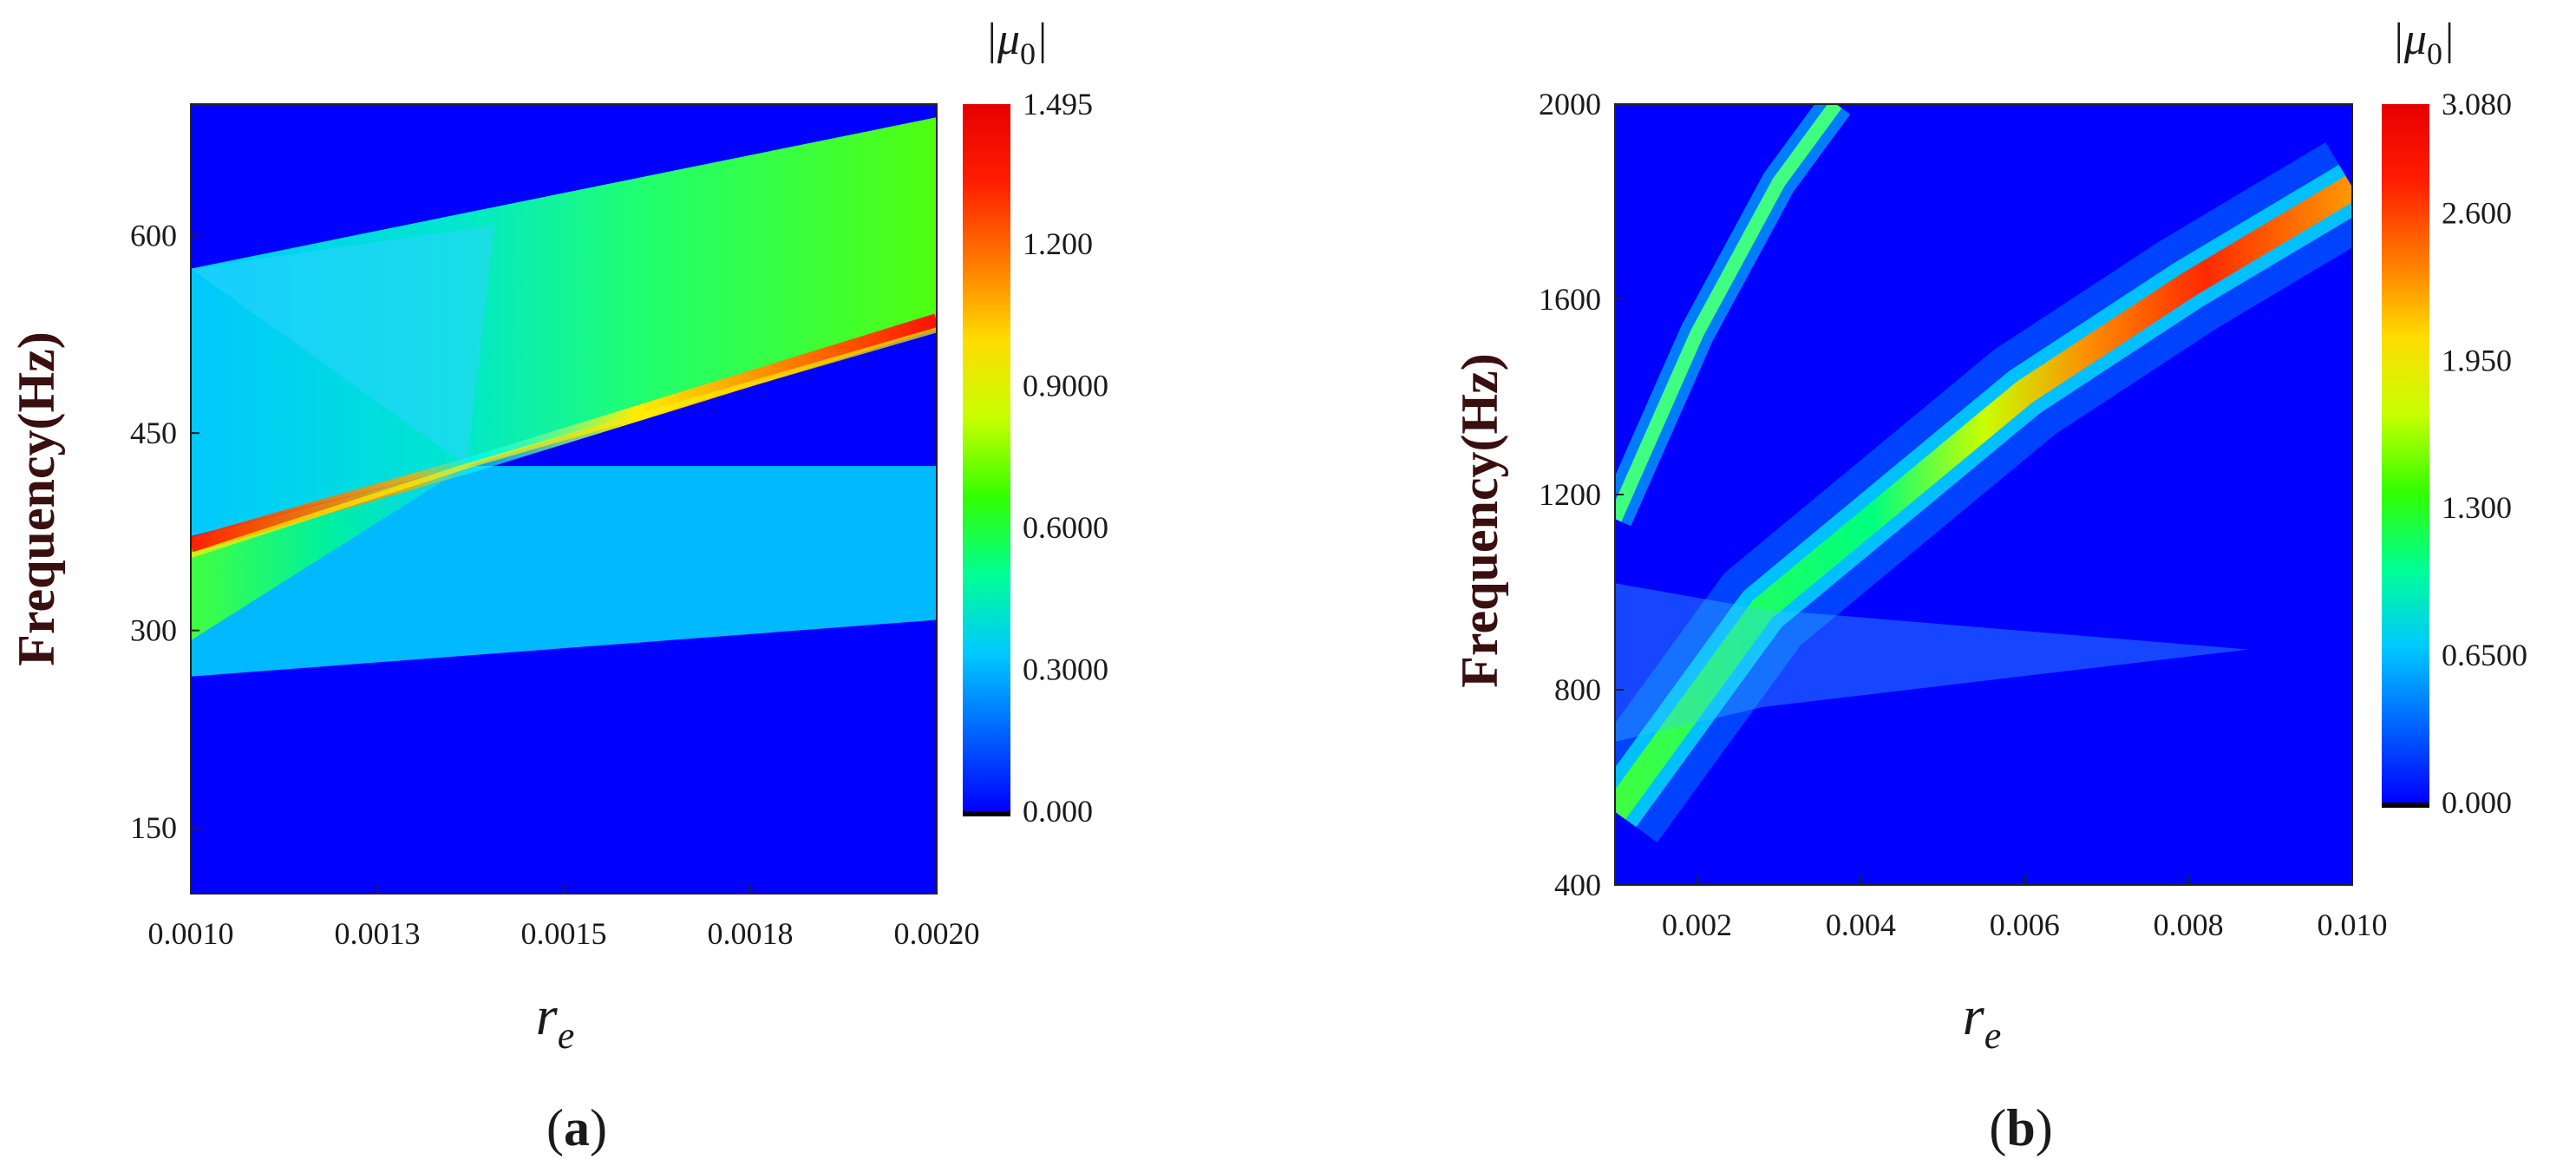 This screenshot has height=1173, width=2576. Describe the element at coordinates (555, 1021) in the screenshot. I see `chart-a-x-axis-label: re` at that location.